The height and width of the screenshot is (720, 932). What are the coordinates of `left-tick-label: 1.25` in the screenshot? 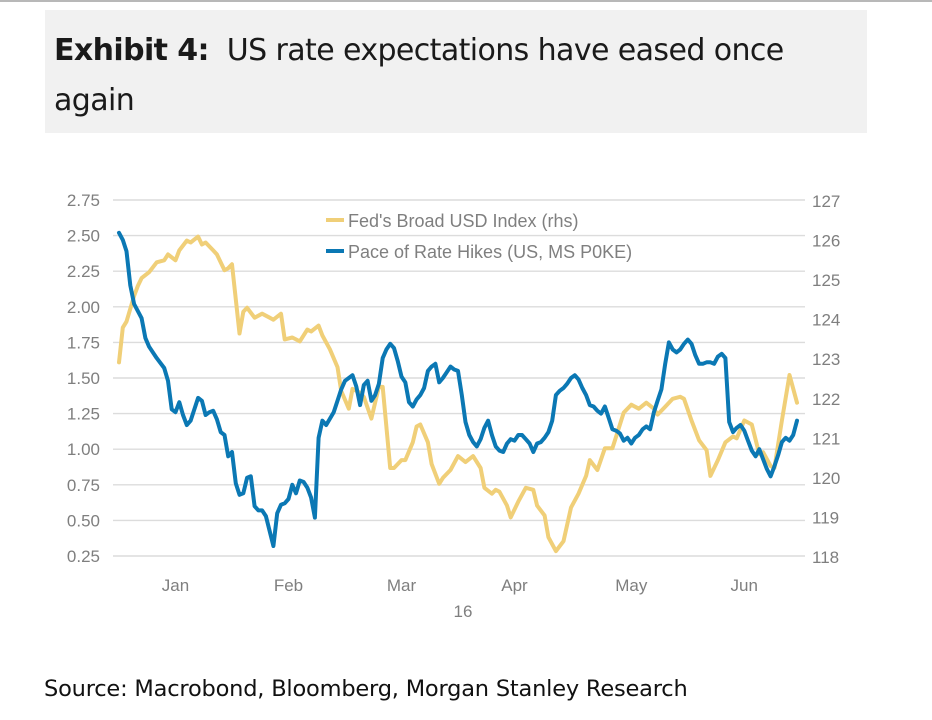 It's located at (83, 414).